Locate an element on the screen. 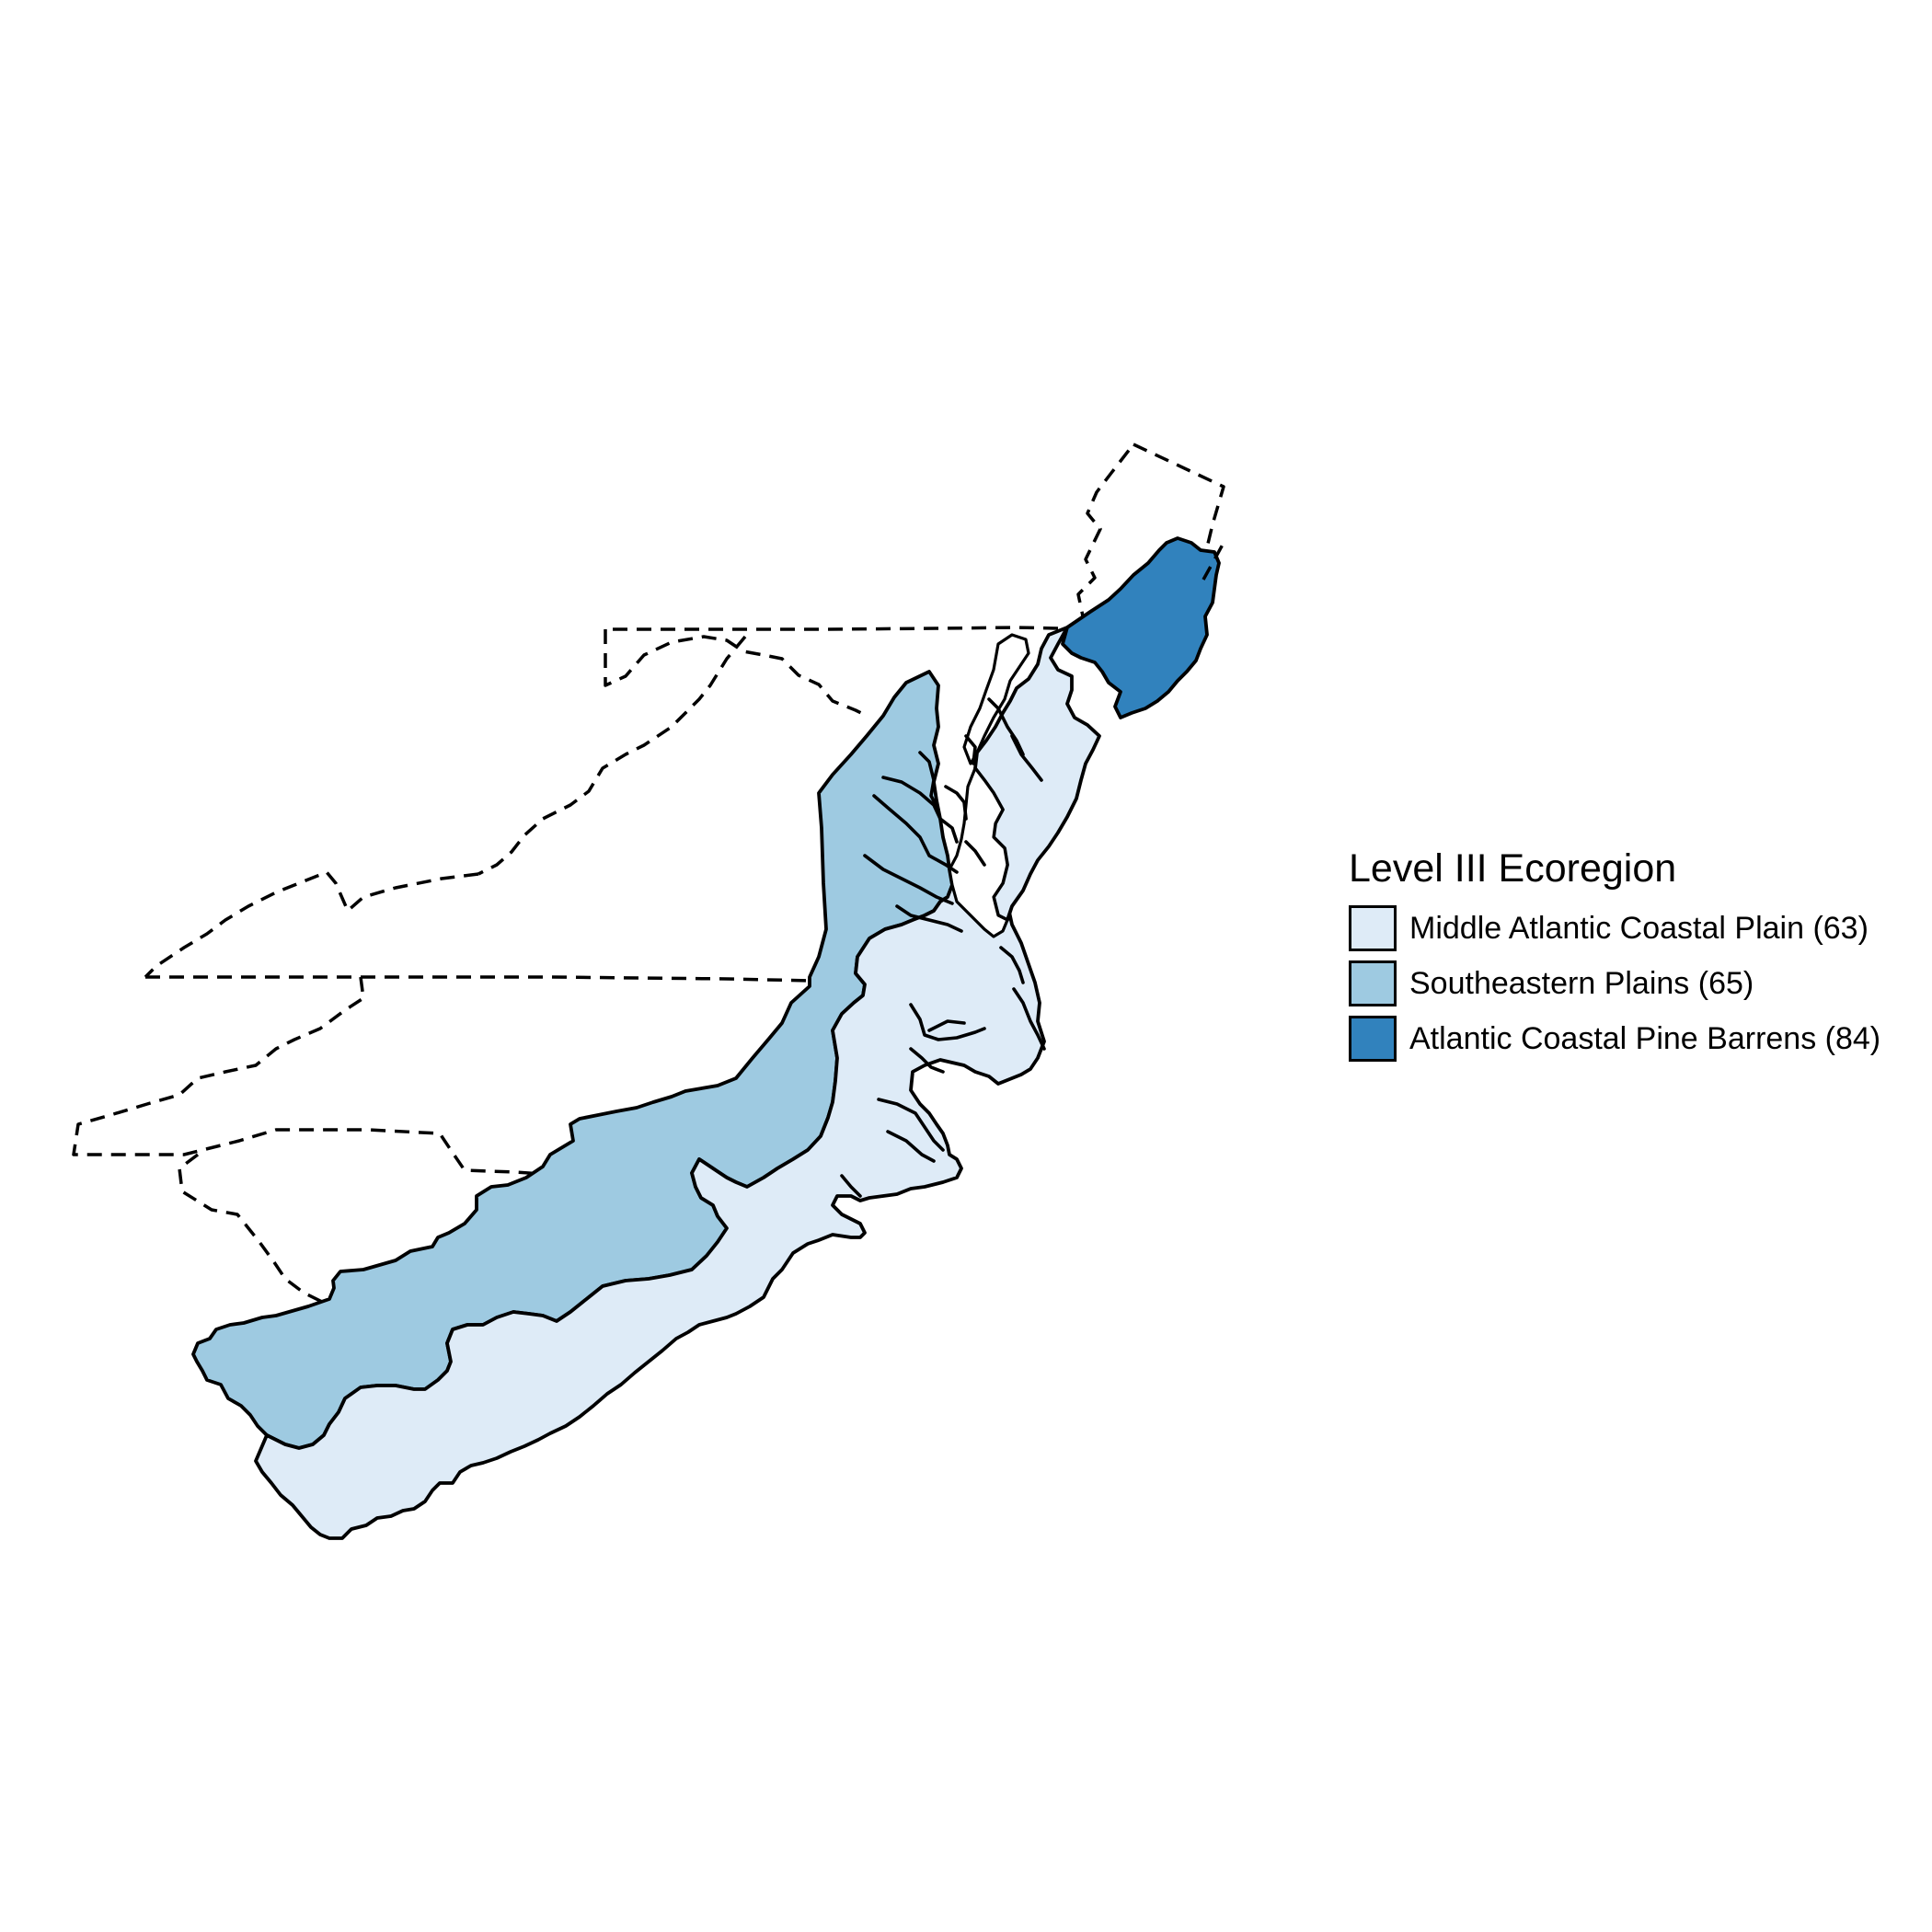 The height and width of the screenshot is (1932, 1932). state-boundary-nj is located at coordinates (1150, 537).